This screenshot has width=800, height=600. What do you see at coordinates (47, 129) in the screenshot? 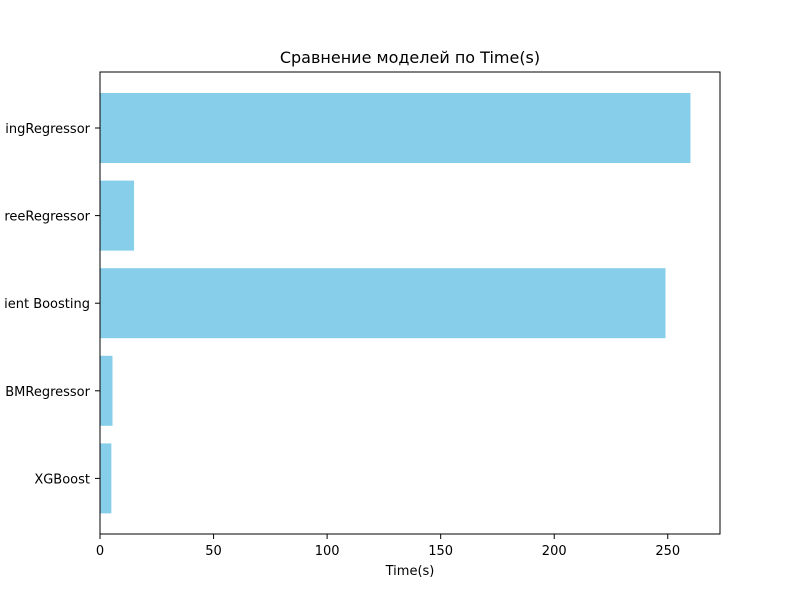
I see `y-tick-label-0: ingRegressor` at bounding box center [47, 129].